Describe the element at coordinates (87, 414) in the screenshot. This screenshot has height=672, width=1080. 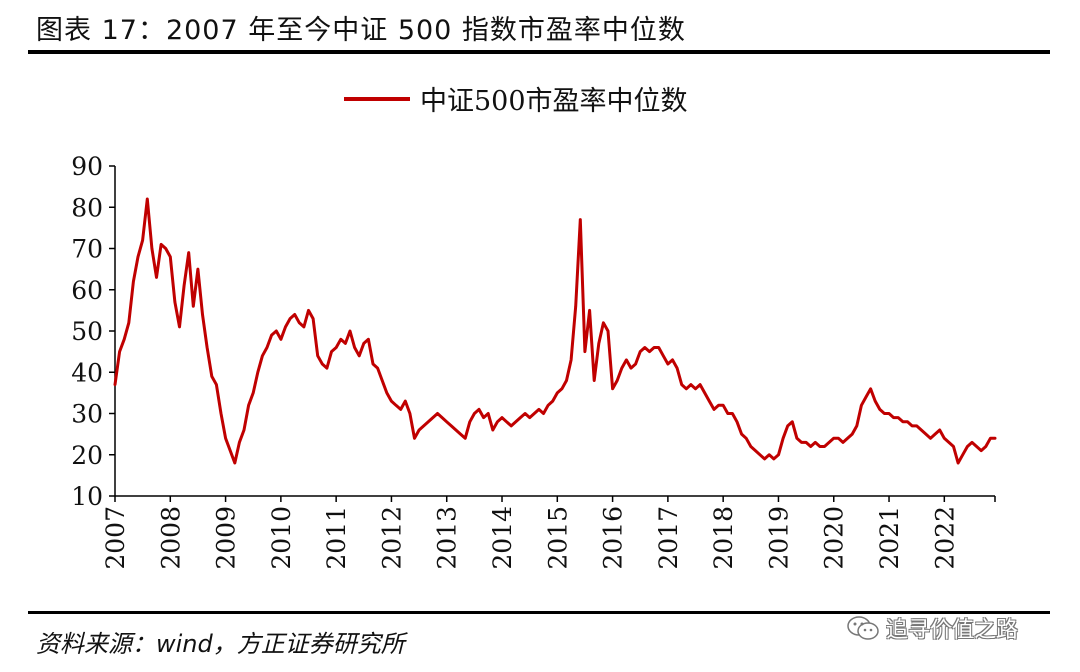
I see `y-tick-label: 30` at that location.